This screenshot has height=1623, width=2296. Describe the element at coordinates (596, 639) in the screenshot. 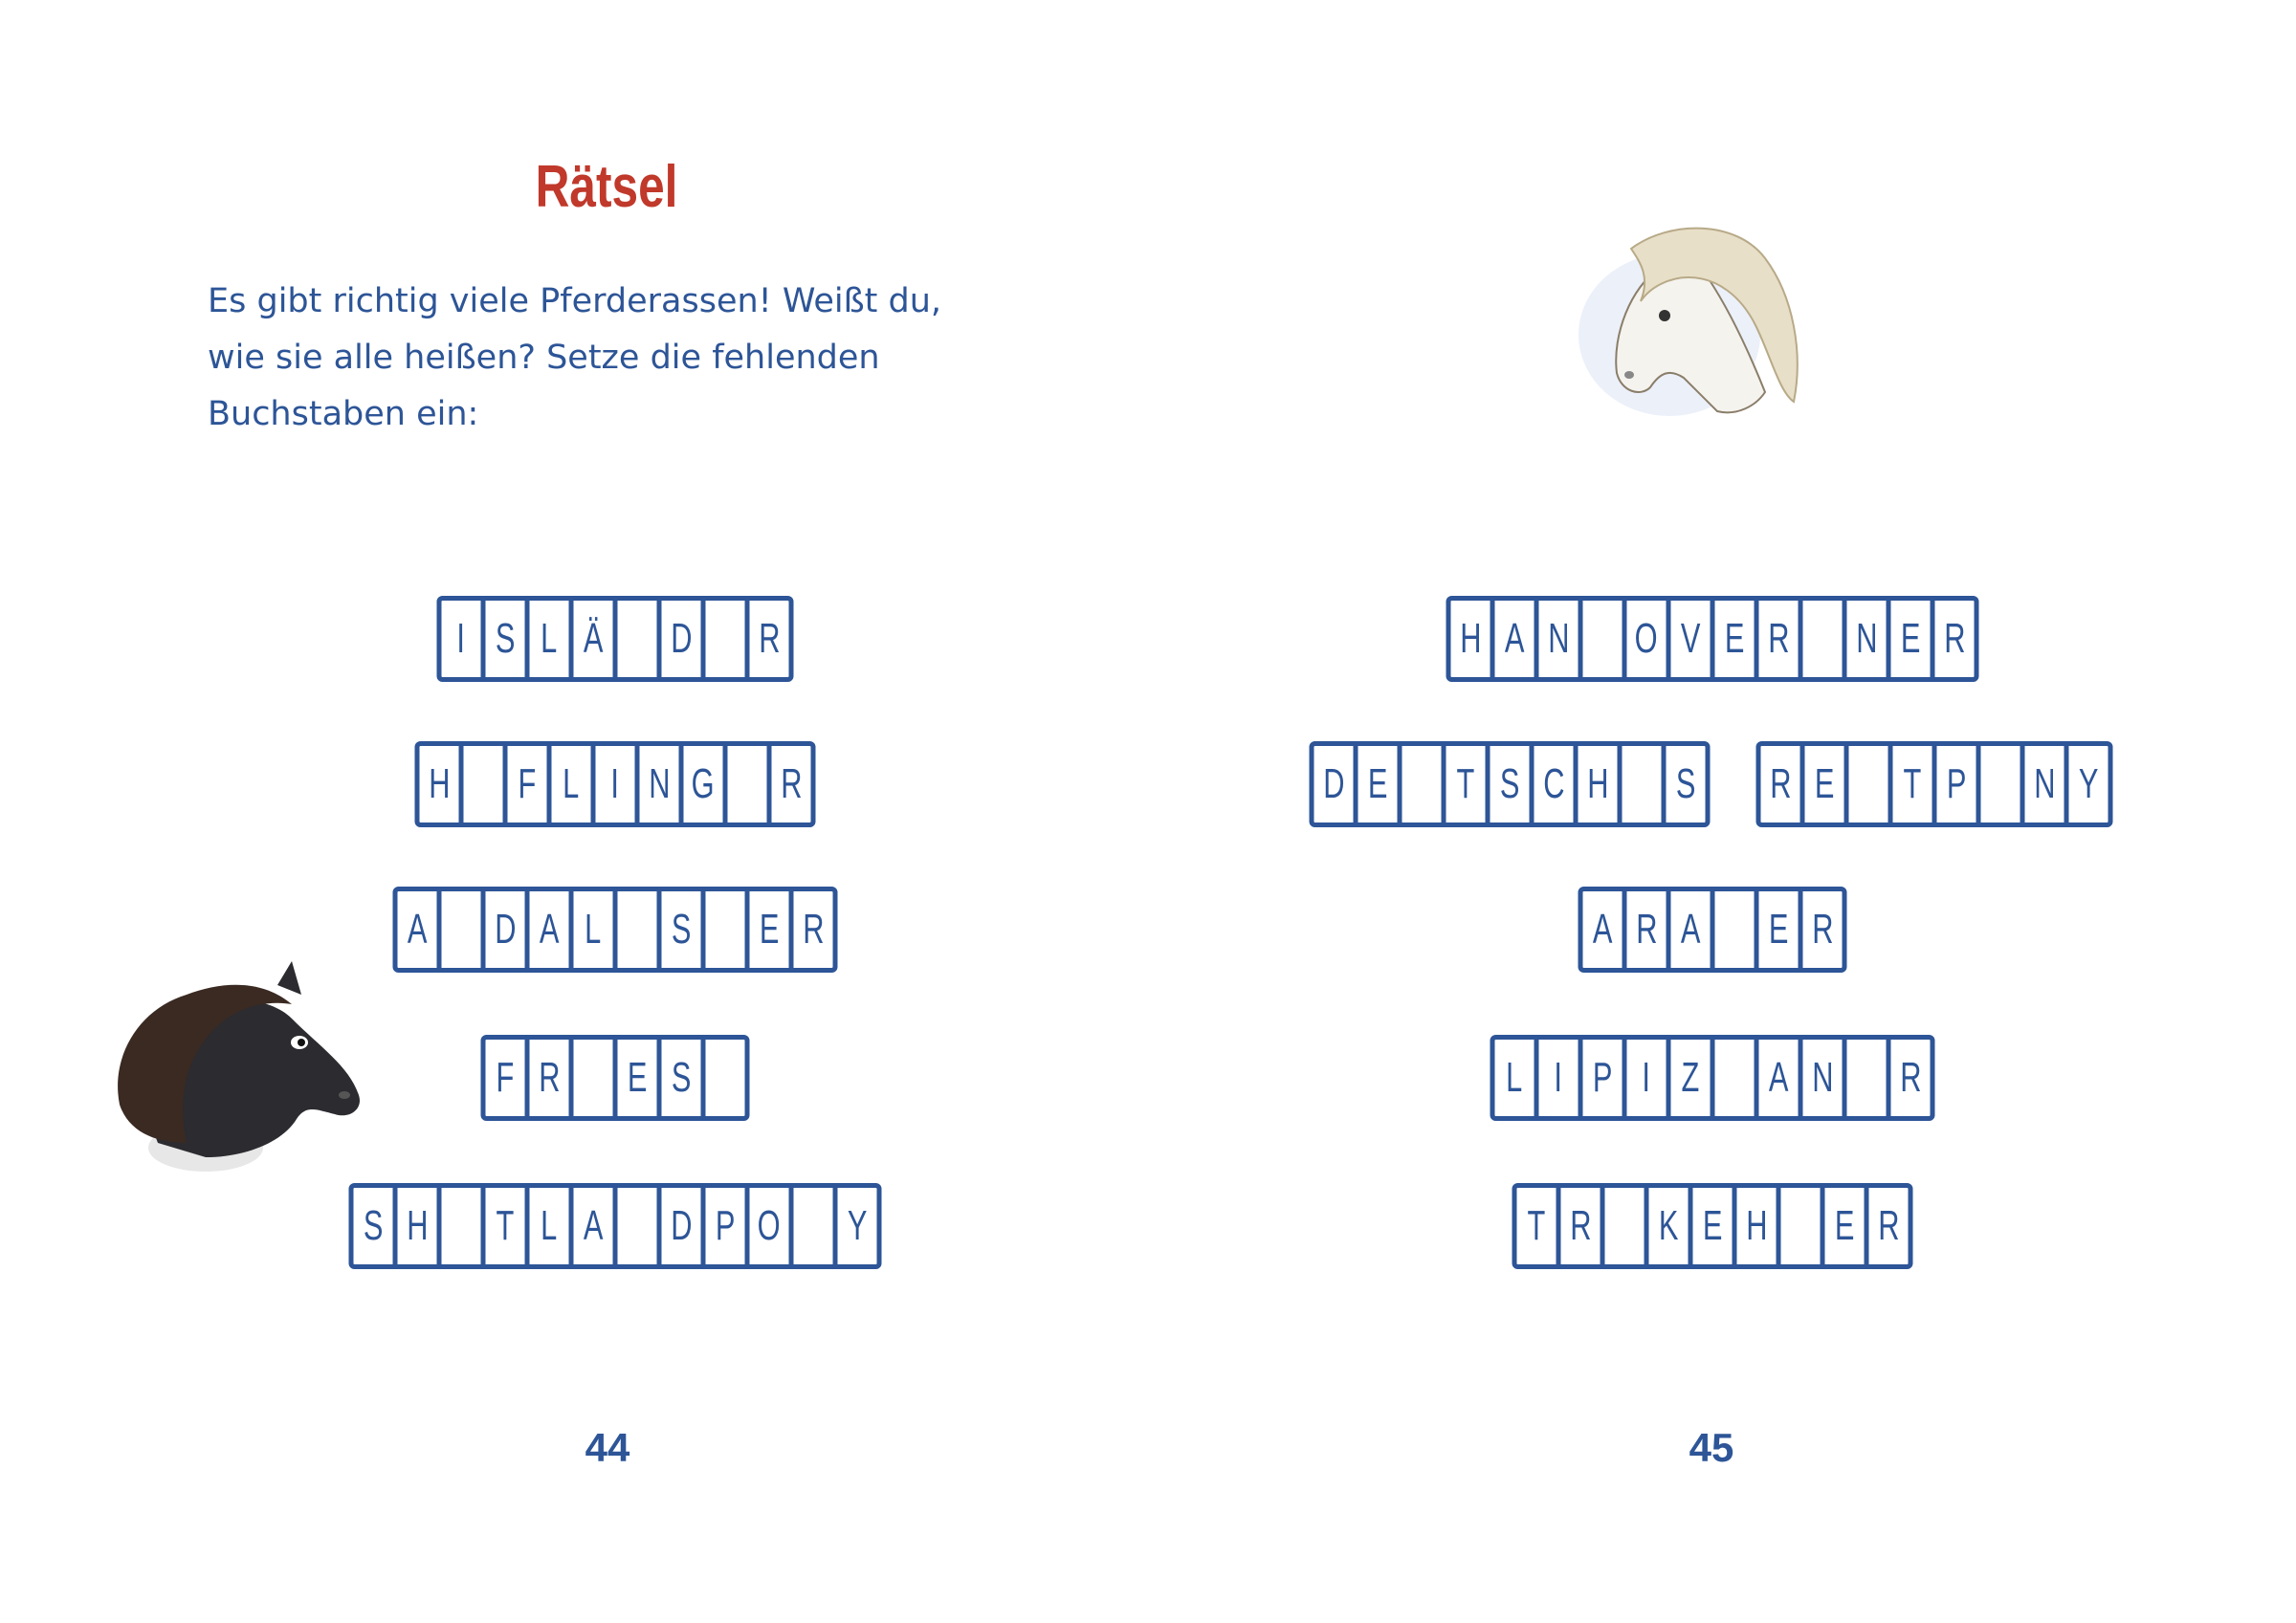

I see `letter-box: Ä` at that location.